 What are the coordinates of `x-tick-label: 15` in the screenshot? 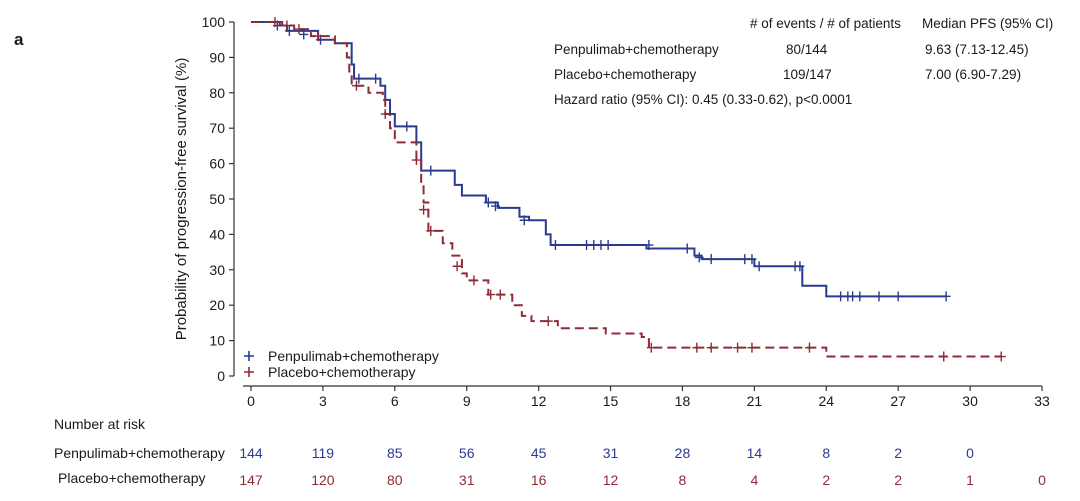 It's located at (611, 401).